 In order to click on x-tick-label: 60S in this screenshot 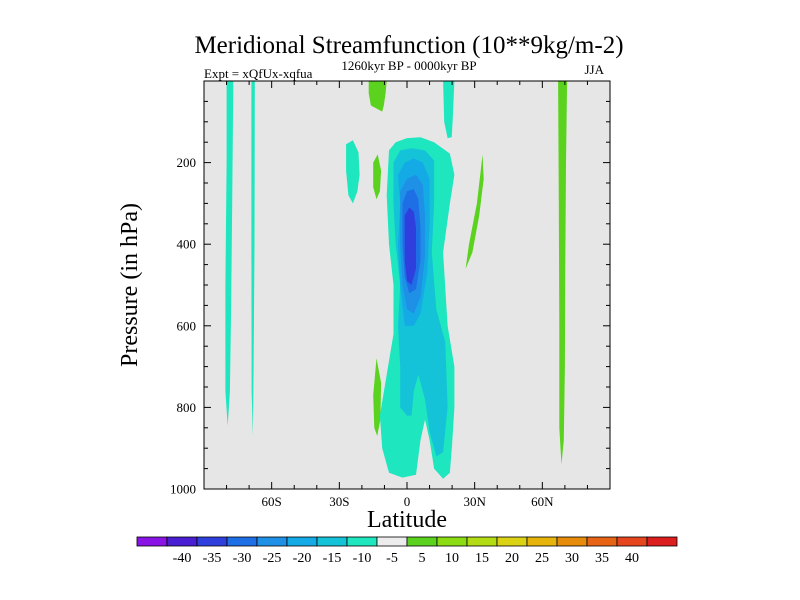, I will do `click(272, 501)`.